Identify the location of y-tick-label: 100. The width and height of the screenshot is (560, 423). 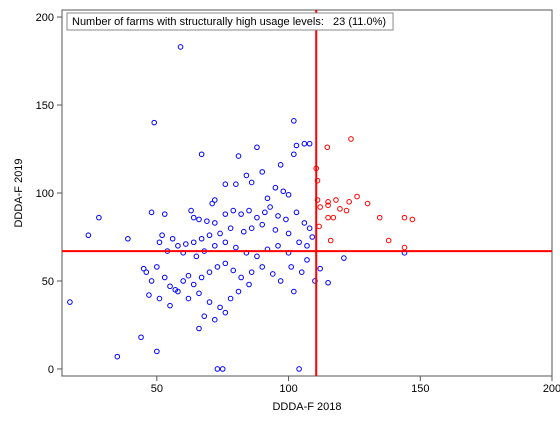
(45, 194).